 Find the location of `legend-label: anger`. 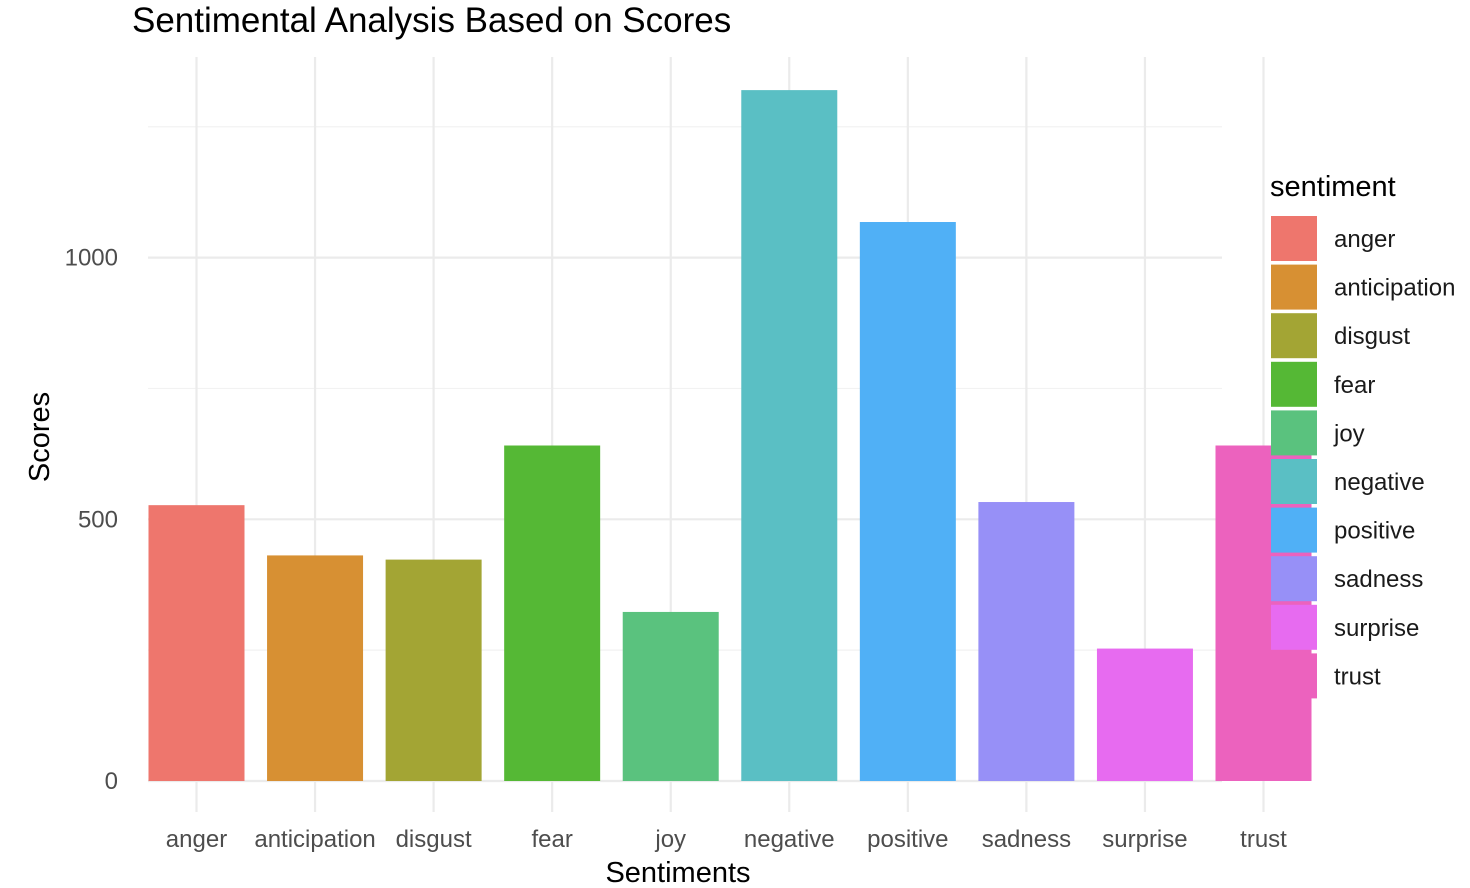

legend-label: anger is located at coordinates (1364, 239).